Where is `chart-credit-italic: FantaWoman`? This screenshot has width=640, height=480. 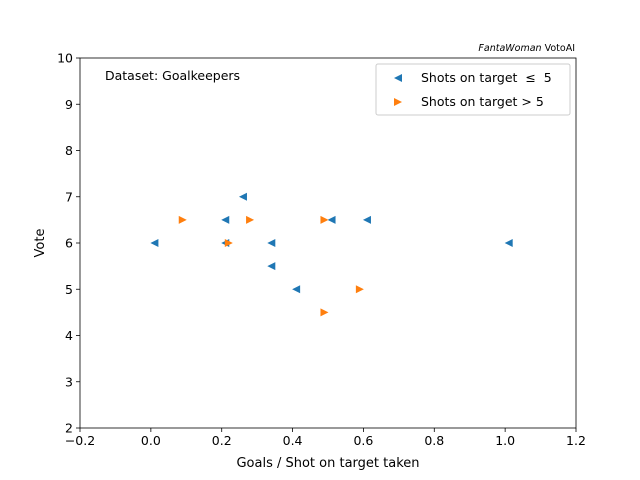 chart-credit-italic: FantaWoman is located at coordinates (509, 48).